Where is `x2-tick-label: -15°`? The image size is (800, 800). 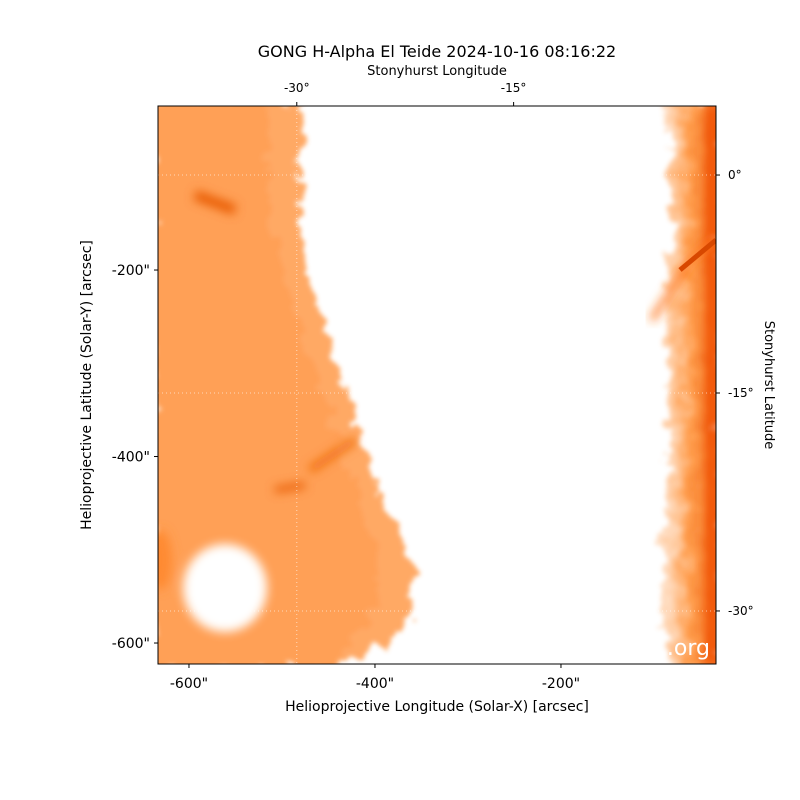 x2-tick-label: -15° is located at coordinates (514, 88).